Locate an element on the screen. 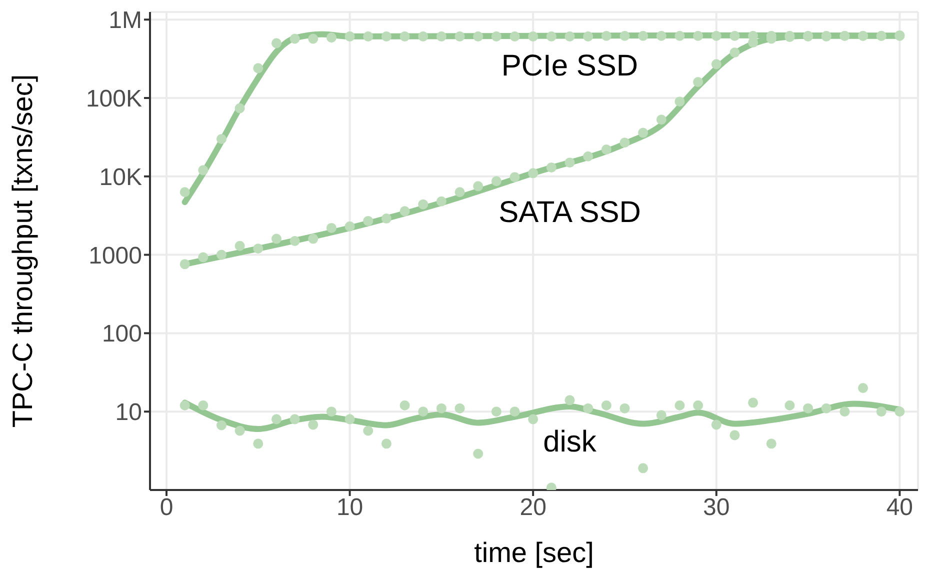  x-tick-label: 40 is located at coordinates (900, 508).